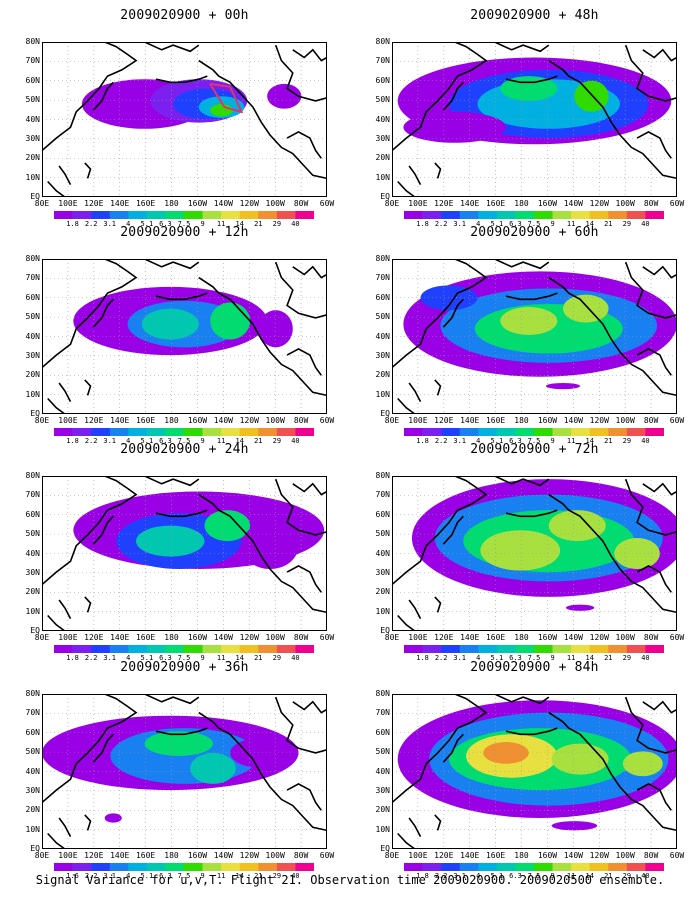  Describe the element at coordinates (441, 224) in the screenshot. I see `colorbar-label: 2.2` at that location.